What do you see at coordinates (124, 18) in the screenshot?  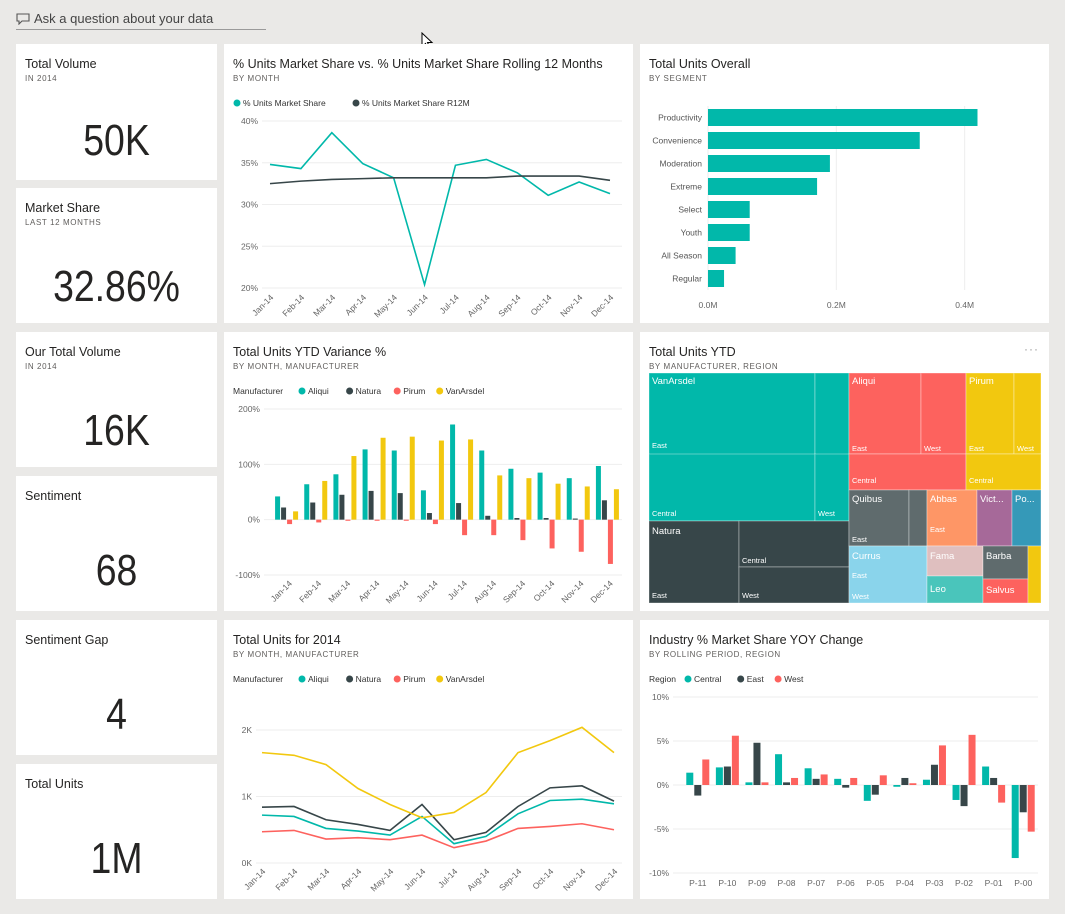 I see `qa-placeholder: Ask a question about your data` at bounding box center [124, 18].